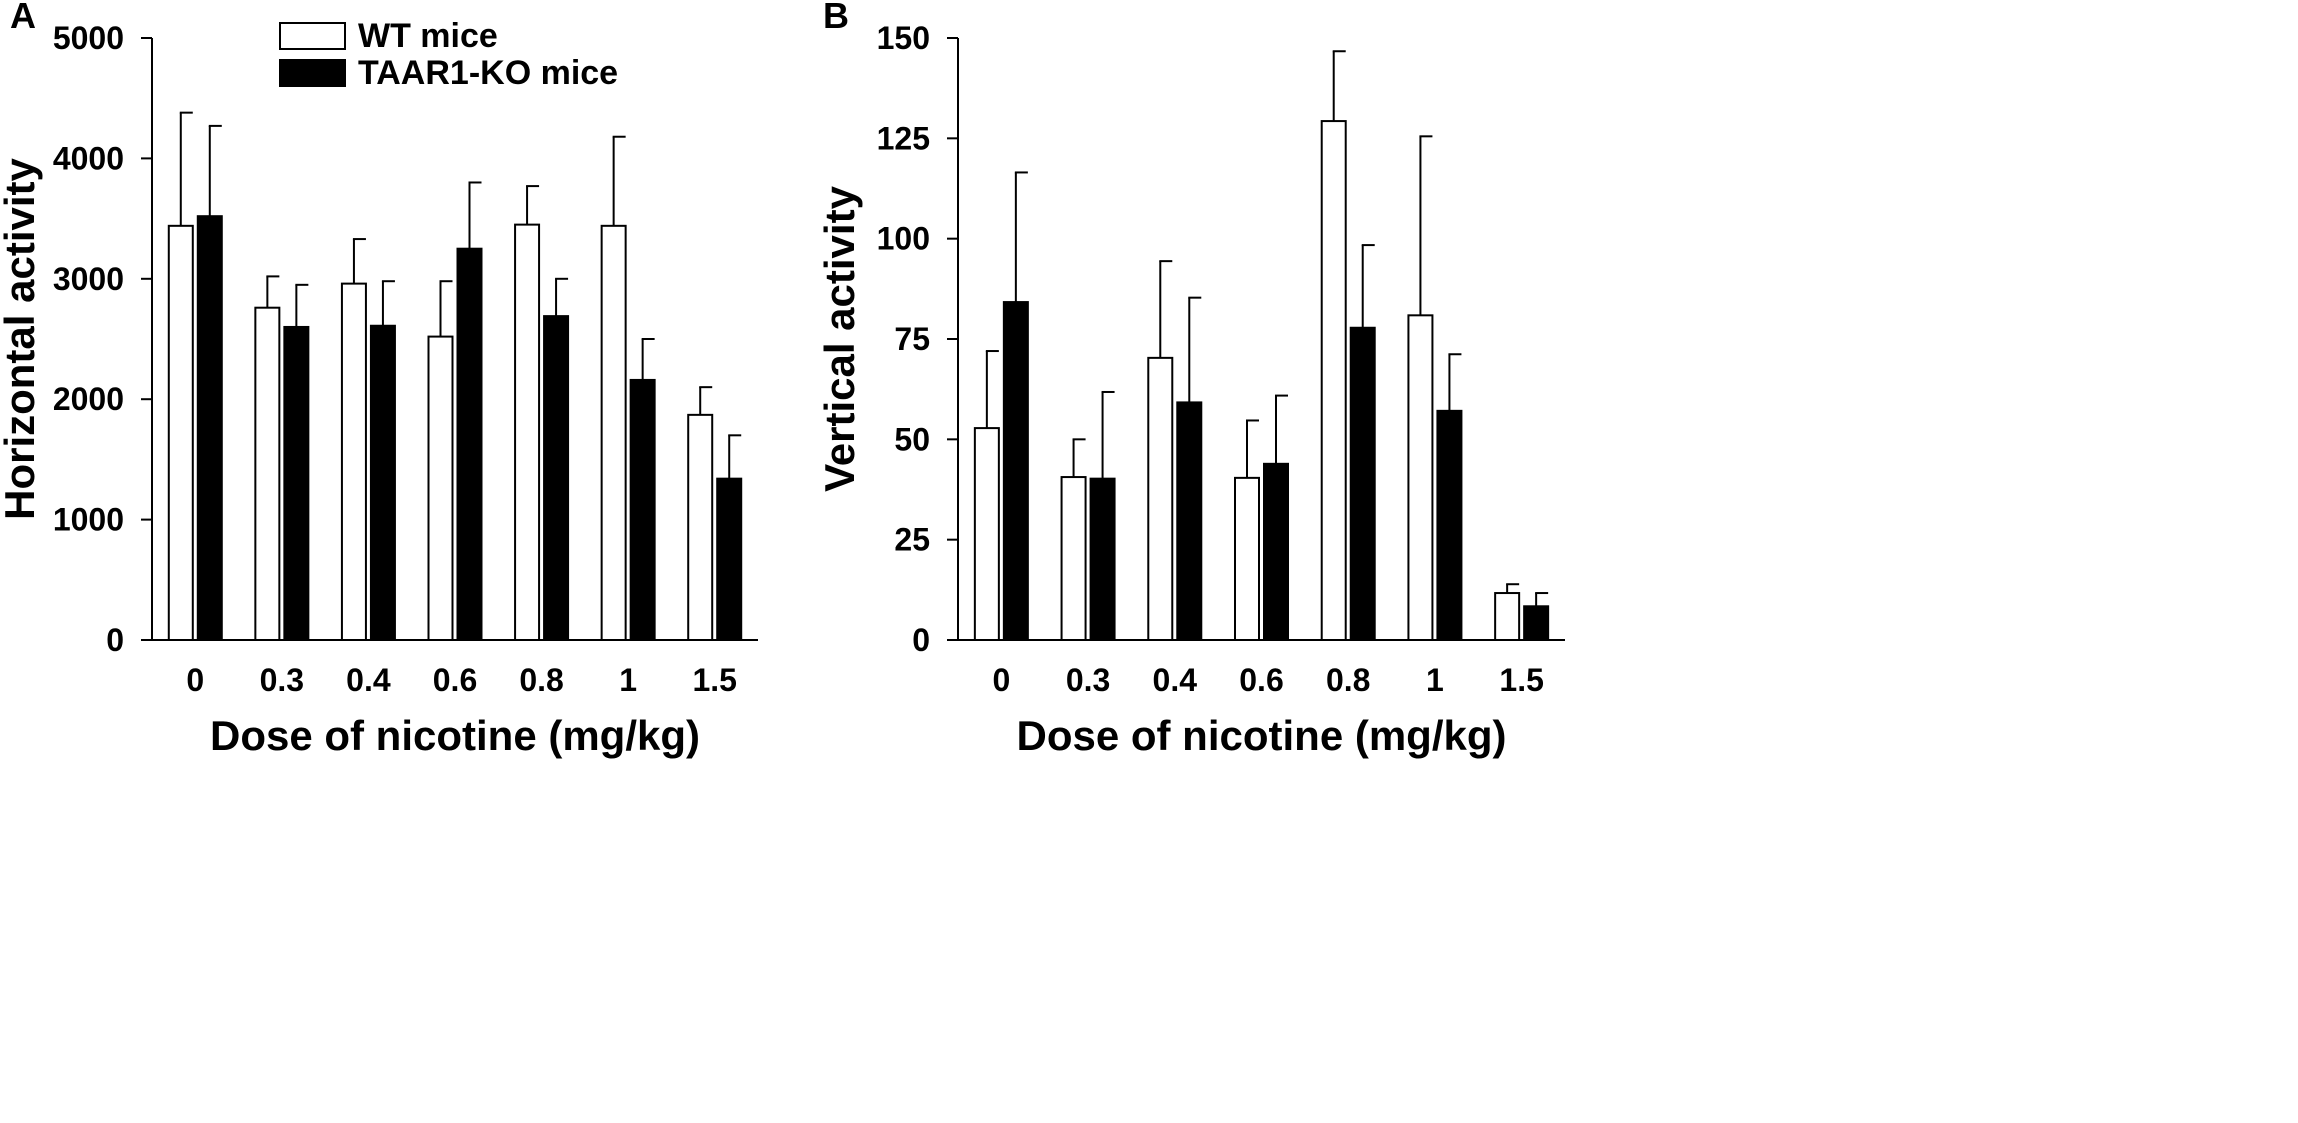 The image size is (2298, 1123). Describe the element at coordinates (714, 680) in the screenshot. I see `panel-a-x-tick-label-6: 1.5` at that location.